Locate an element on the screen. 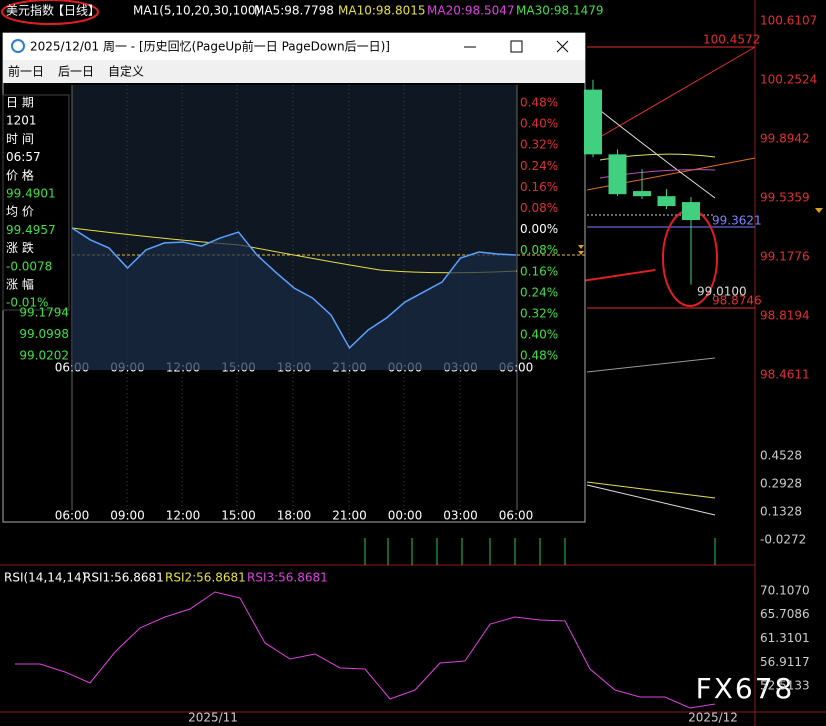  info-label: 均 价 is located at coordinates (20, 212).